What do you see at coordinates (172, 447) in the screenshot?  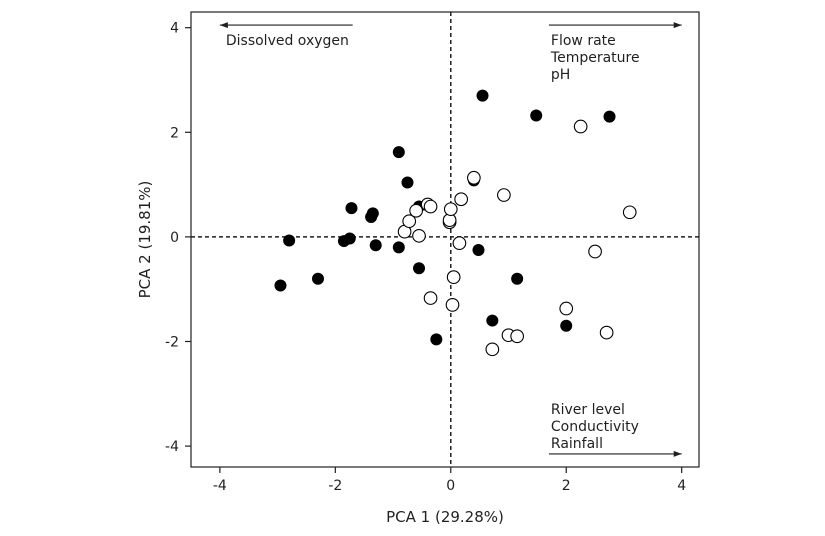 I see `y-tick-label: -4` at bounding box center [172, 447].